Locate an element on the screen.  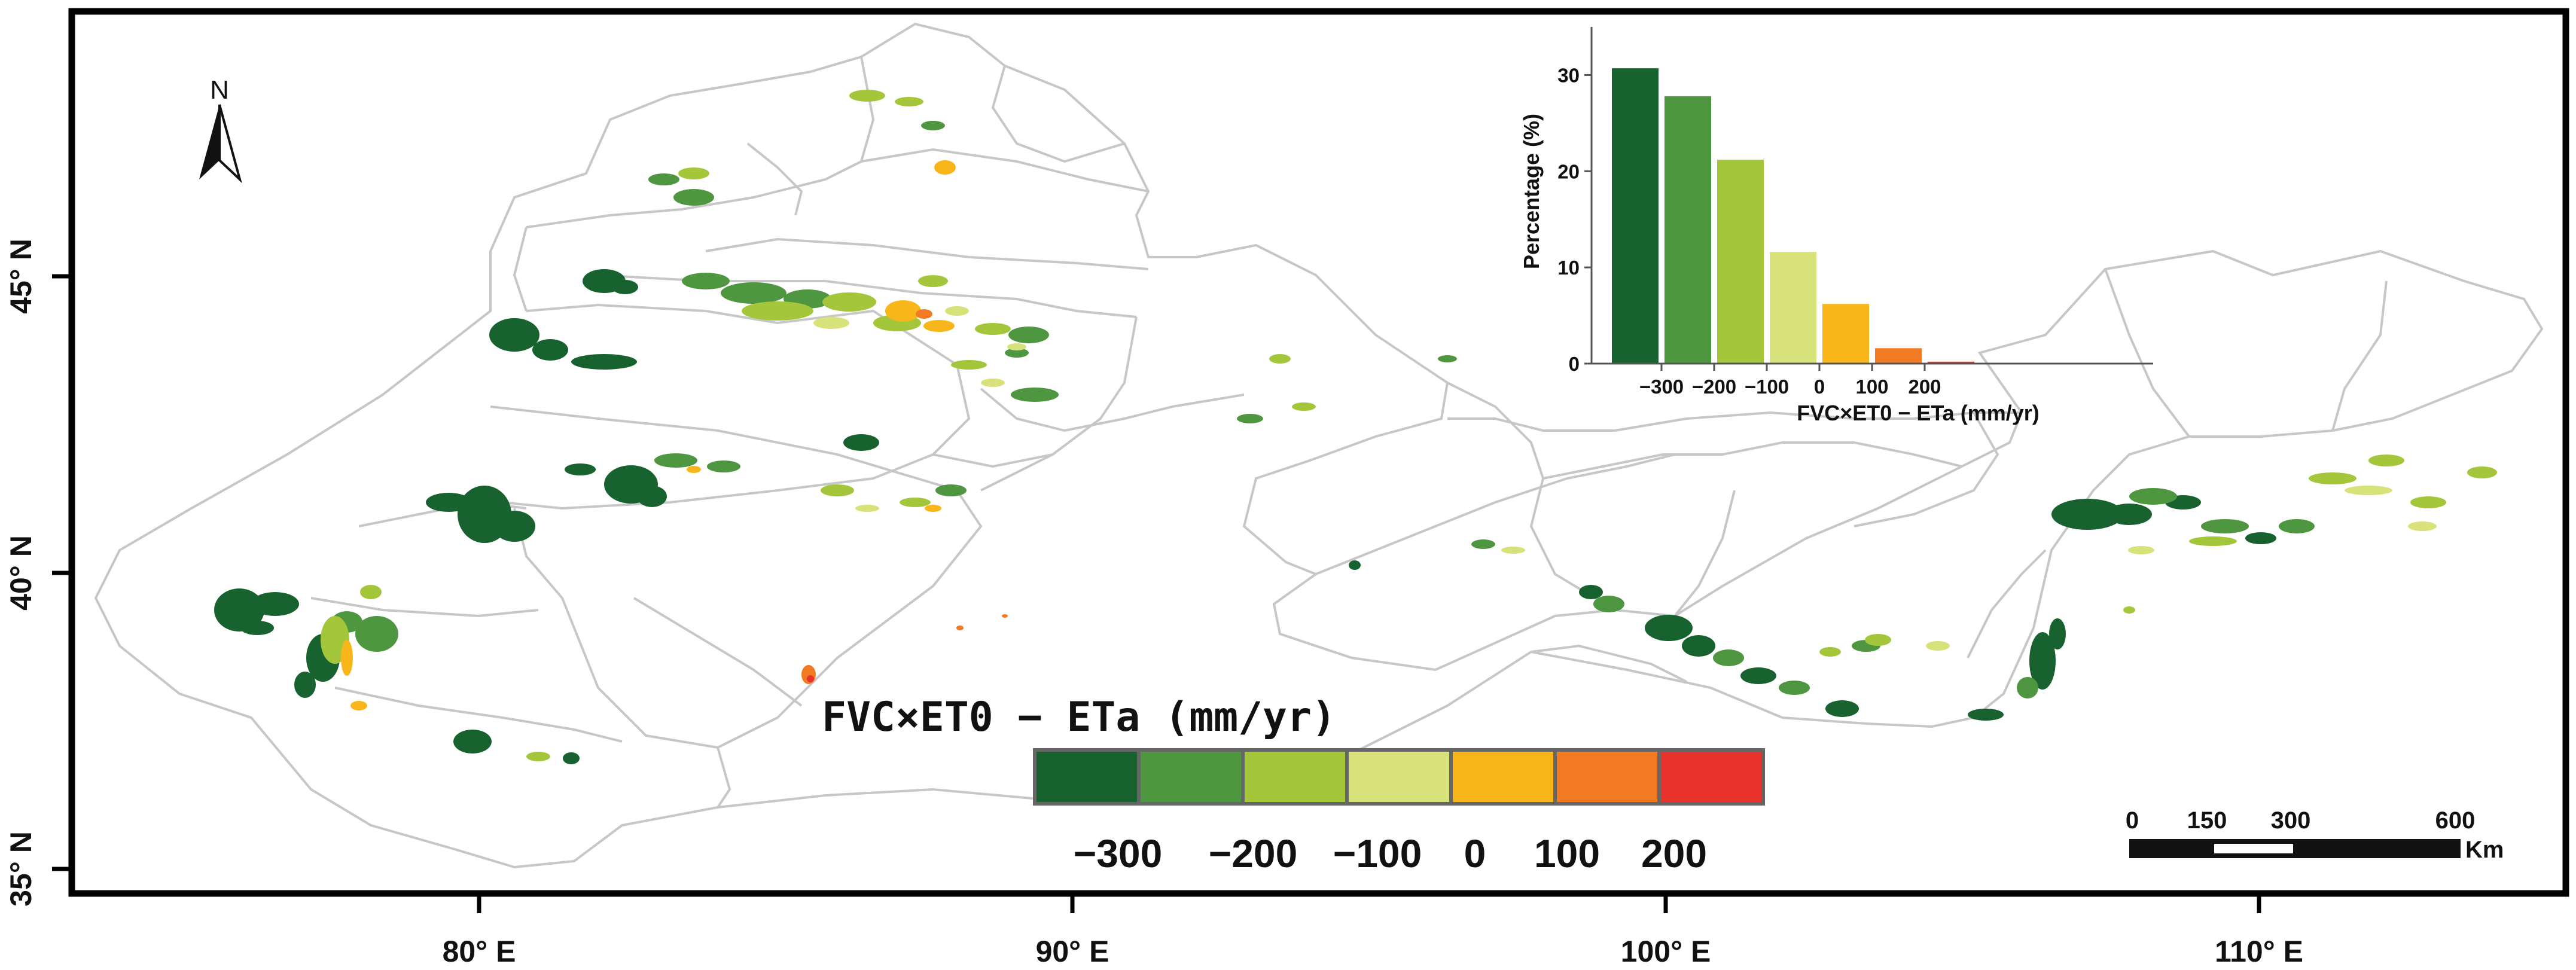
legend-tick-label: −100 is located at coordinates (1377, 853).